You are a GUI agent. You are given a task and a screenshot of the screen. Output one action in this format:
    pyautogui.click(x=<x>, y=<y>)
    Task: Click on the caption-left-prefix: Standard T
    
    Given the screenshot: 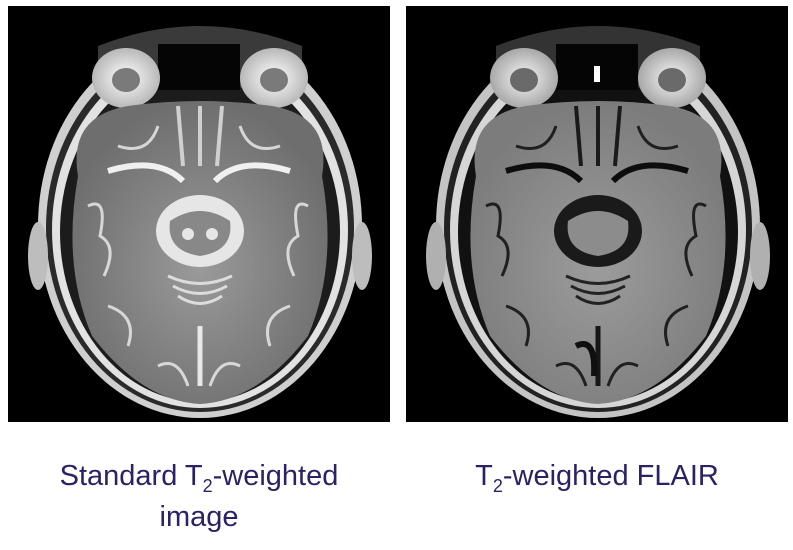 What is the action you would take?
    pyautogui.click(x=131, y=476)
    